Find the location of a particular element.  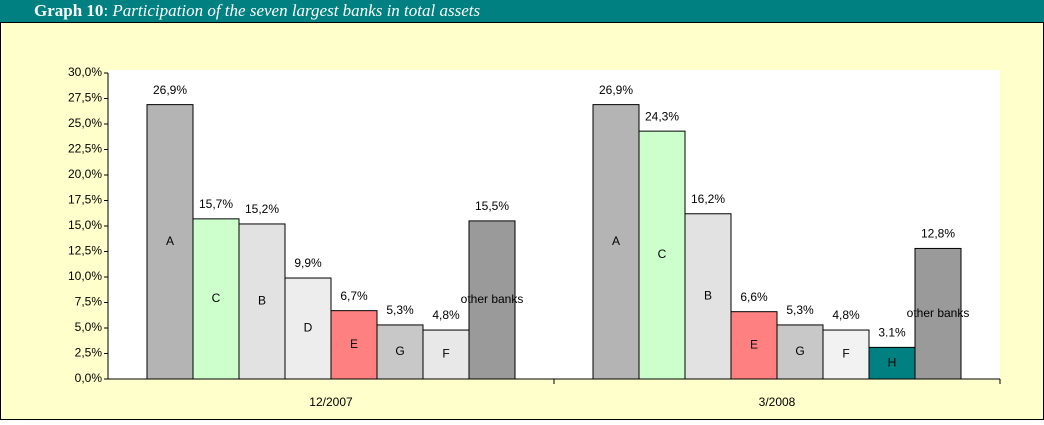

title-number: Graph 10 is located at coordinates (68, 10).